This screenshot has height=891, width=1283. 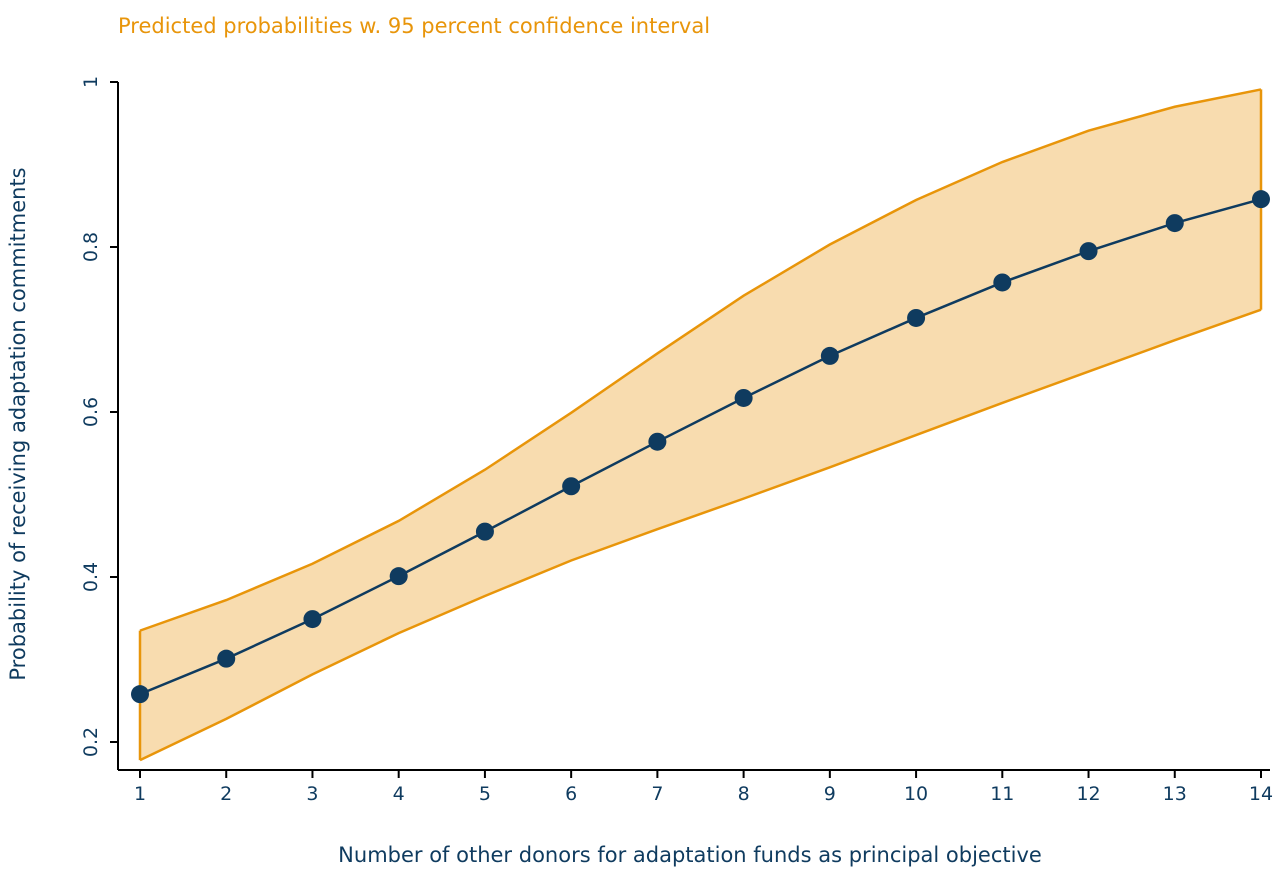 I want to click on x-tick-label: 14, so click(x=1261, y=794).